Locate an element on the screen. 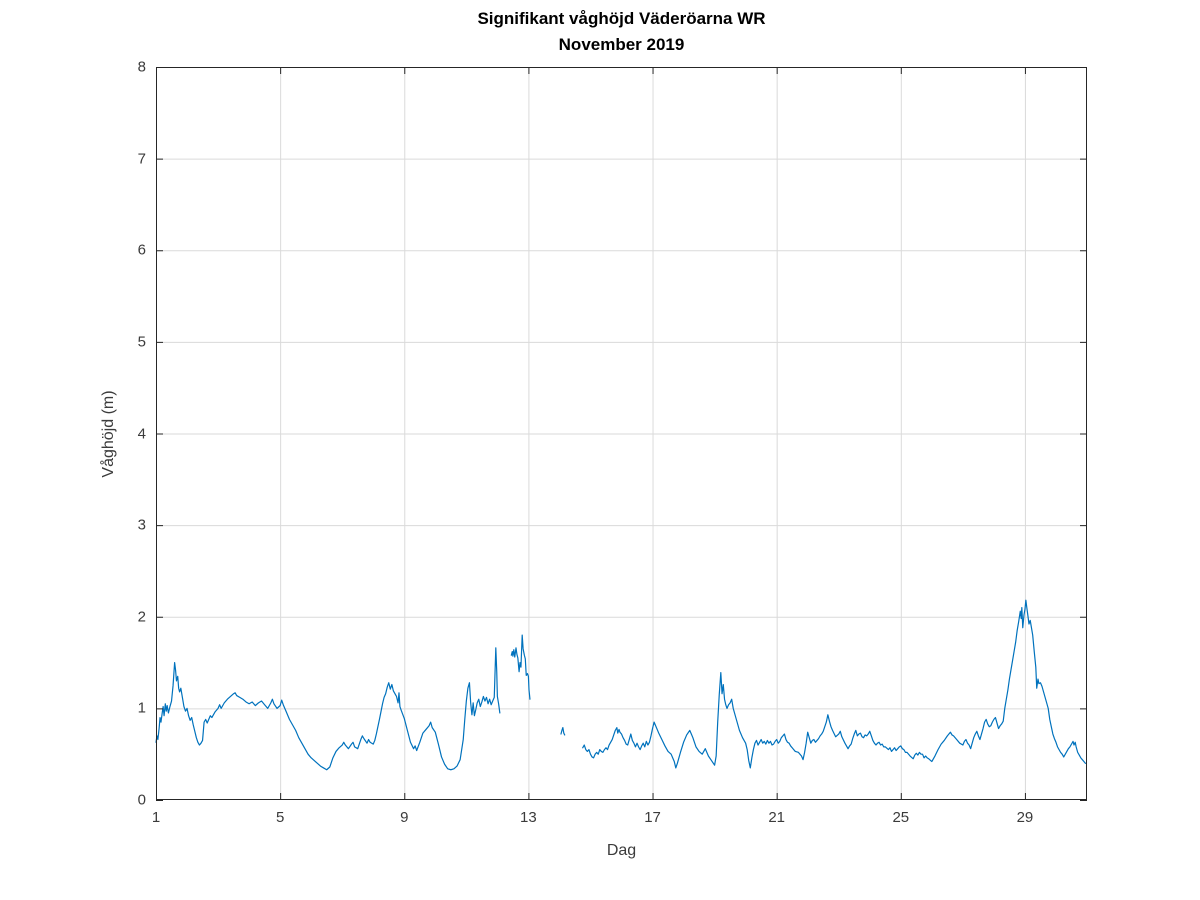  x-tick-label: 1 is located at coordinates (156, 817).